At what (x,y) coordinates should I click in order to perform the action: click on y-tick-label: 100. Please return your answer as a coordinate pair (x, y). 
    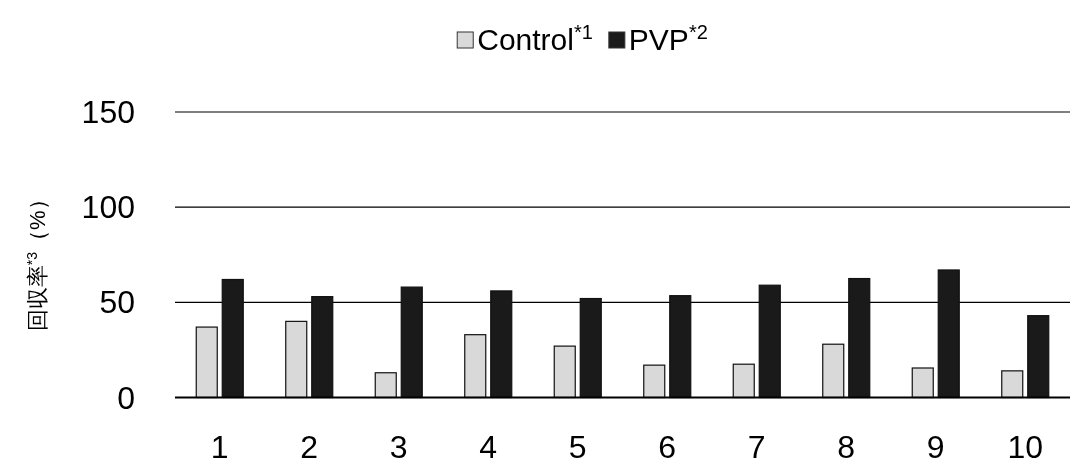
    Looking at the image, I should click on (108, 207).